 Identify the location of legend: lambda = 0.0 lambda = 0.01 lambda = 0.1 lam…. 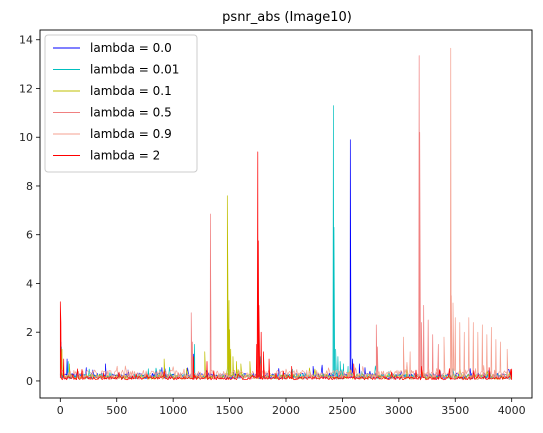
(121, 103).